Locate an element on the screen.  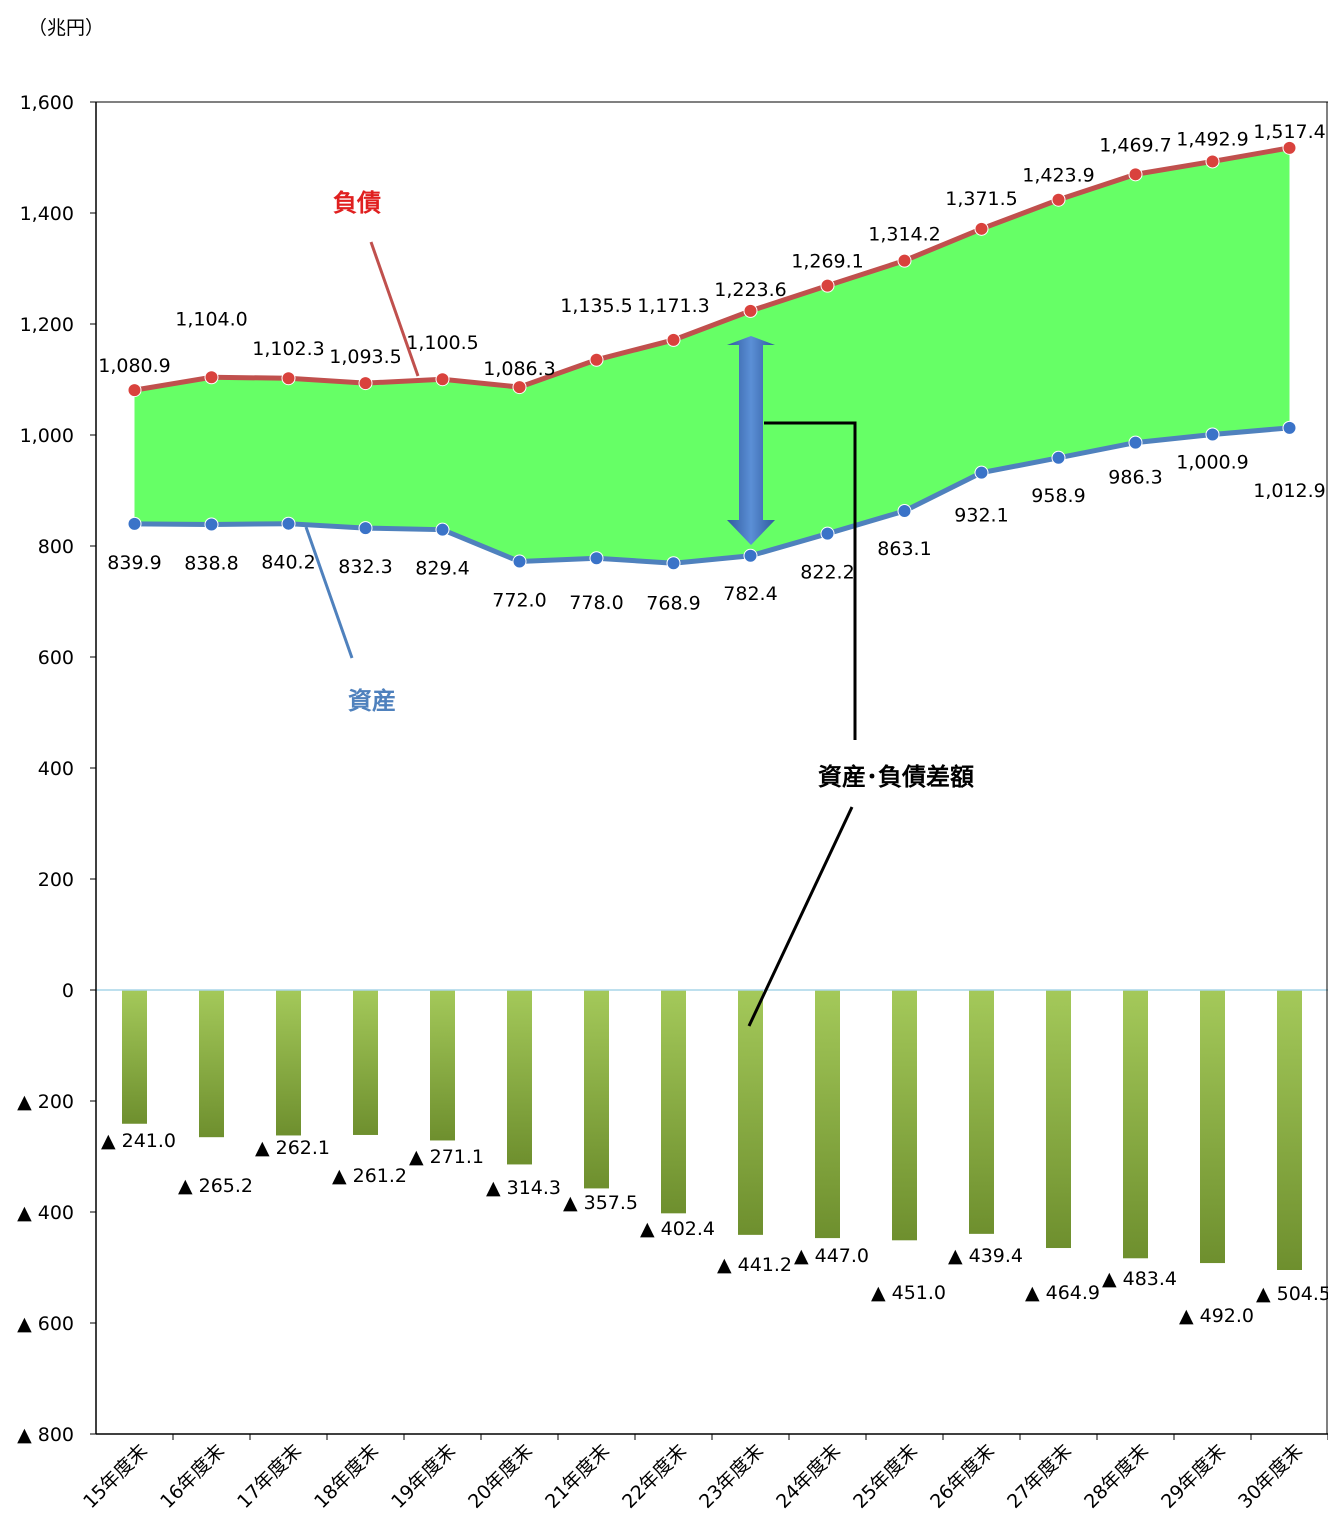
assets-data-label: 832.3 is located at coordinates (365, 567).